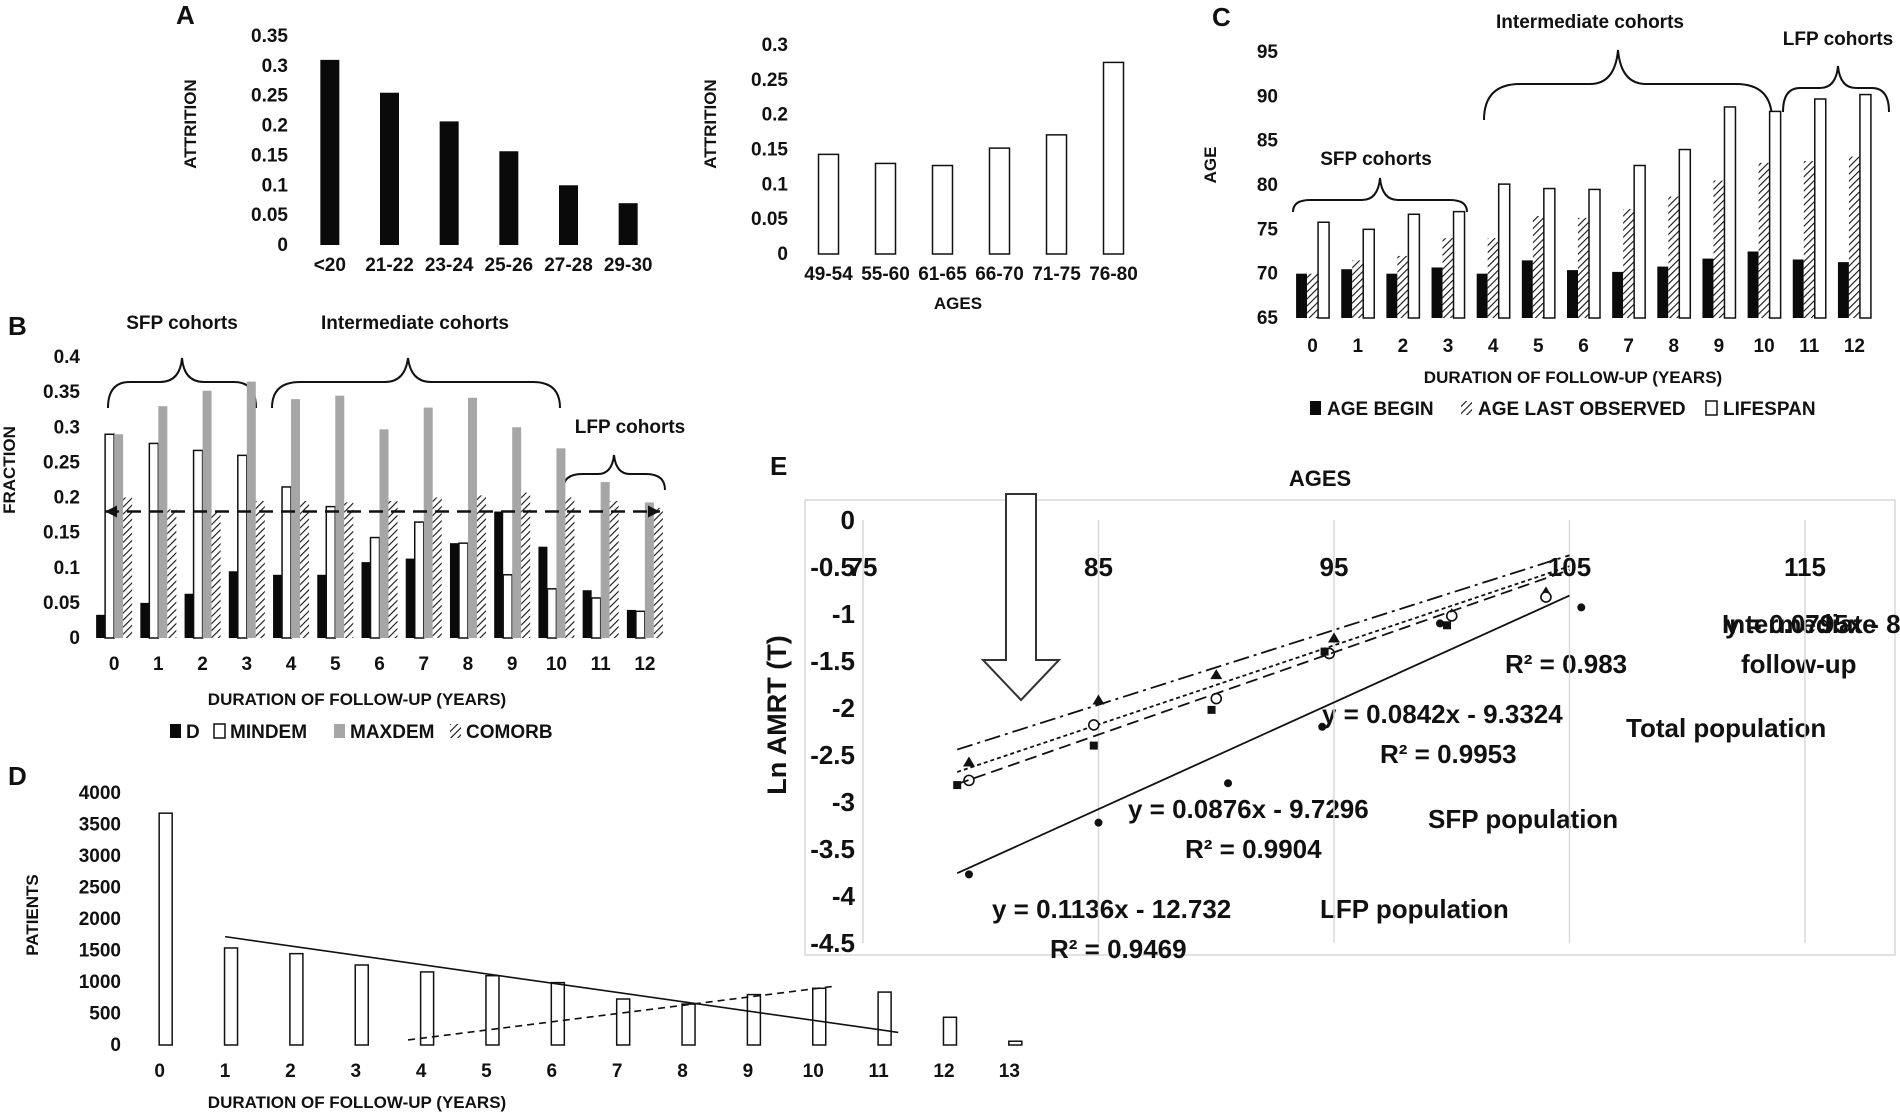 The width and height of the screenshot is (1900, 1117). Describe the element at coordinates (509, 732) in the screenshot. I see `legend-b-label-comorb: COMORB` at that location.